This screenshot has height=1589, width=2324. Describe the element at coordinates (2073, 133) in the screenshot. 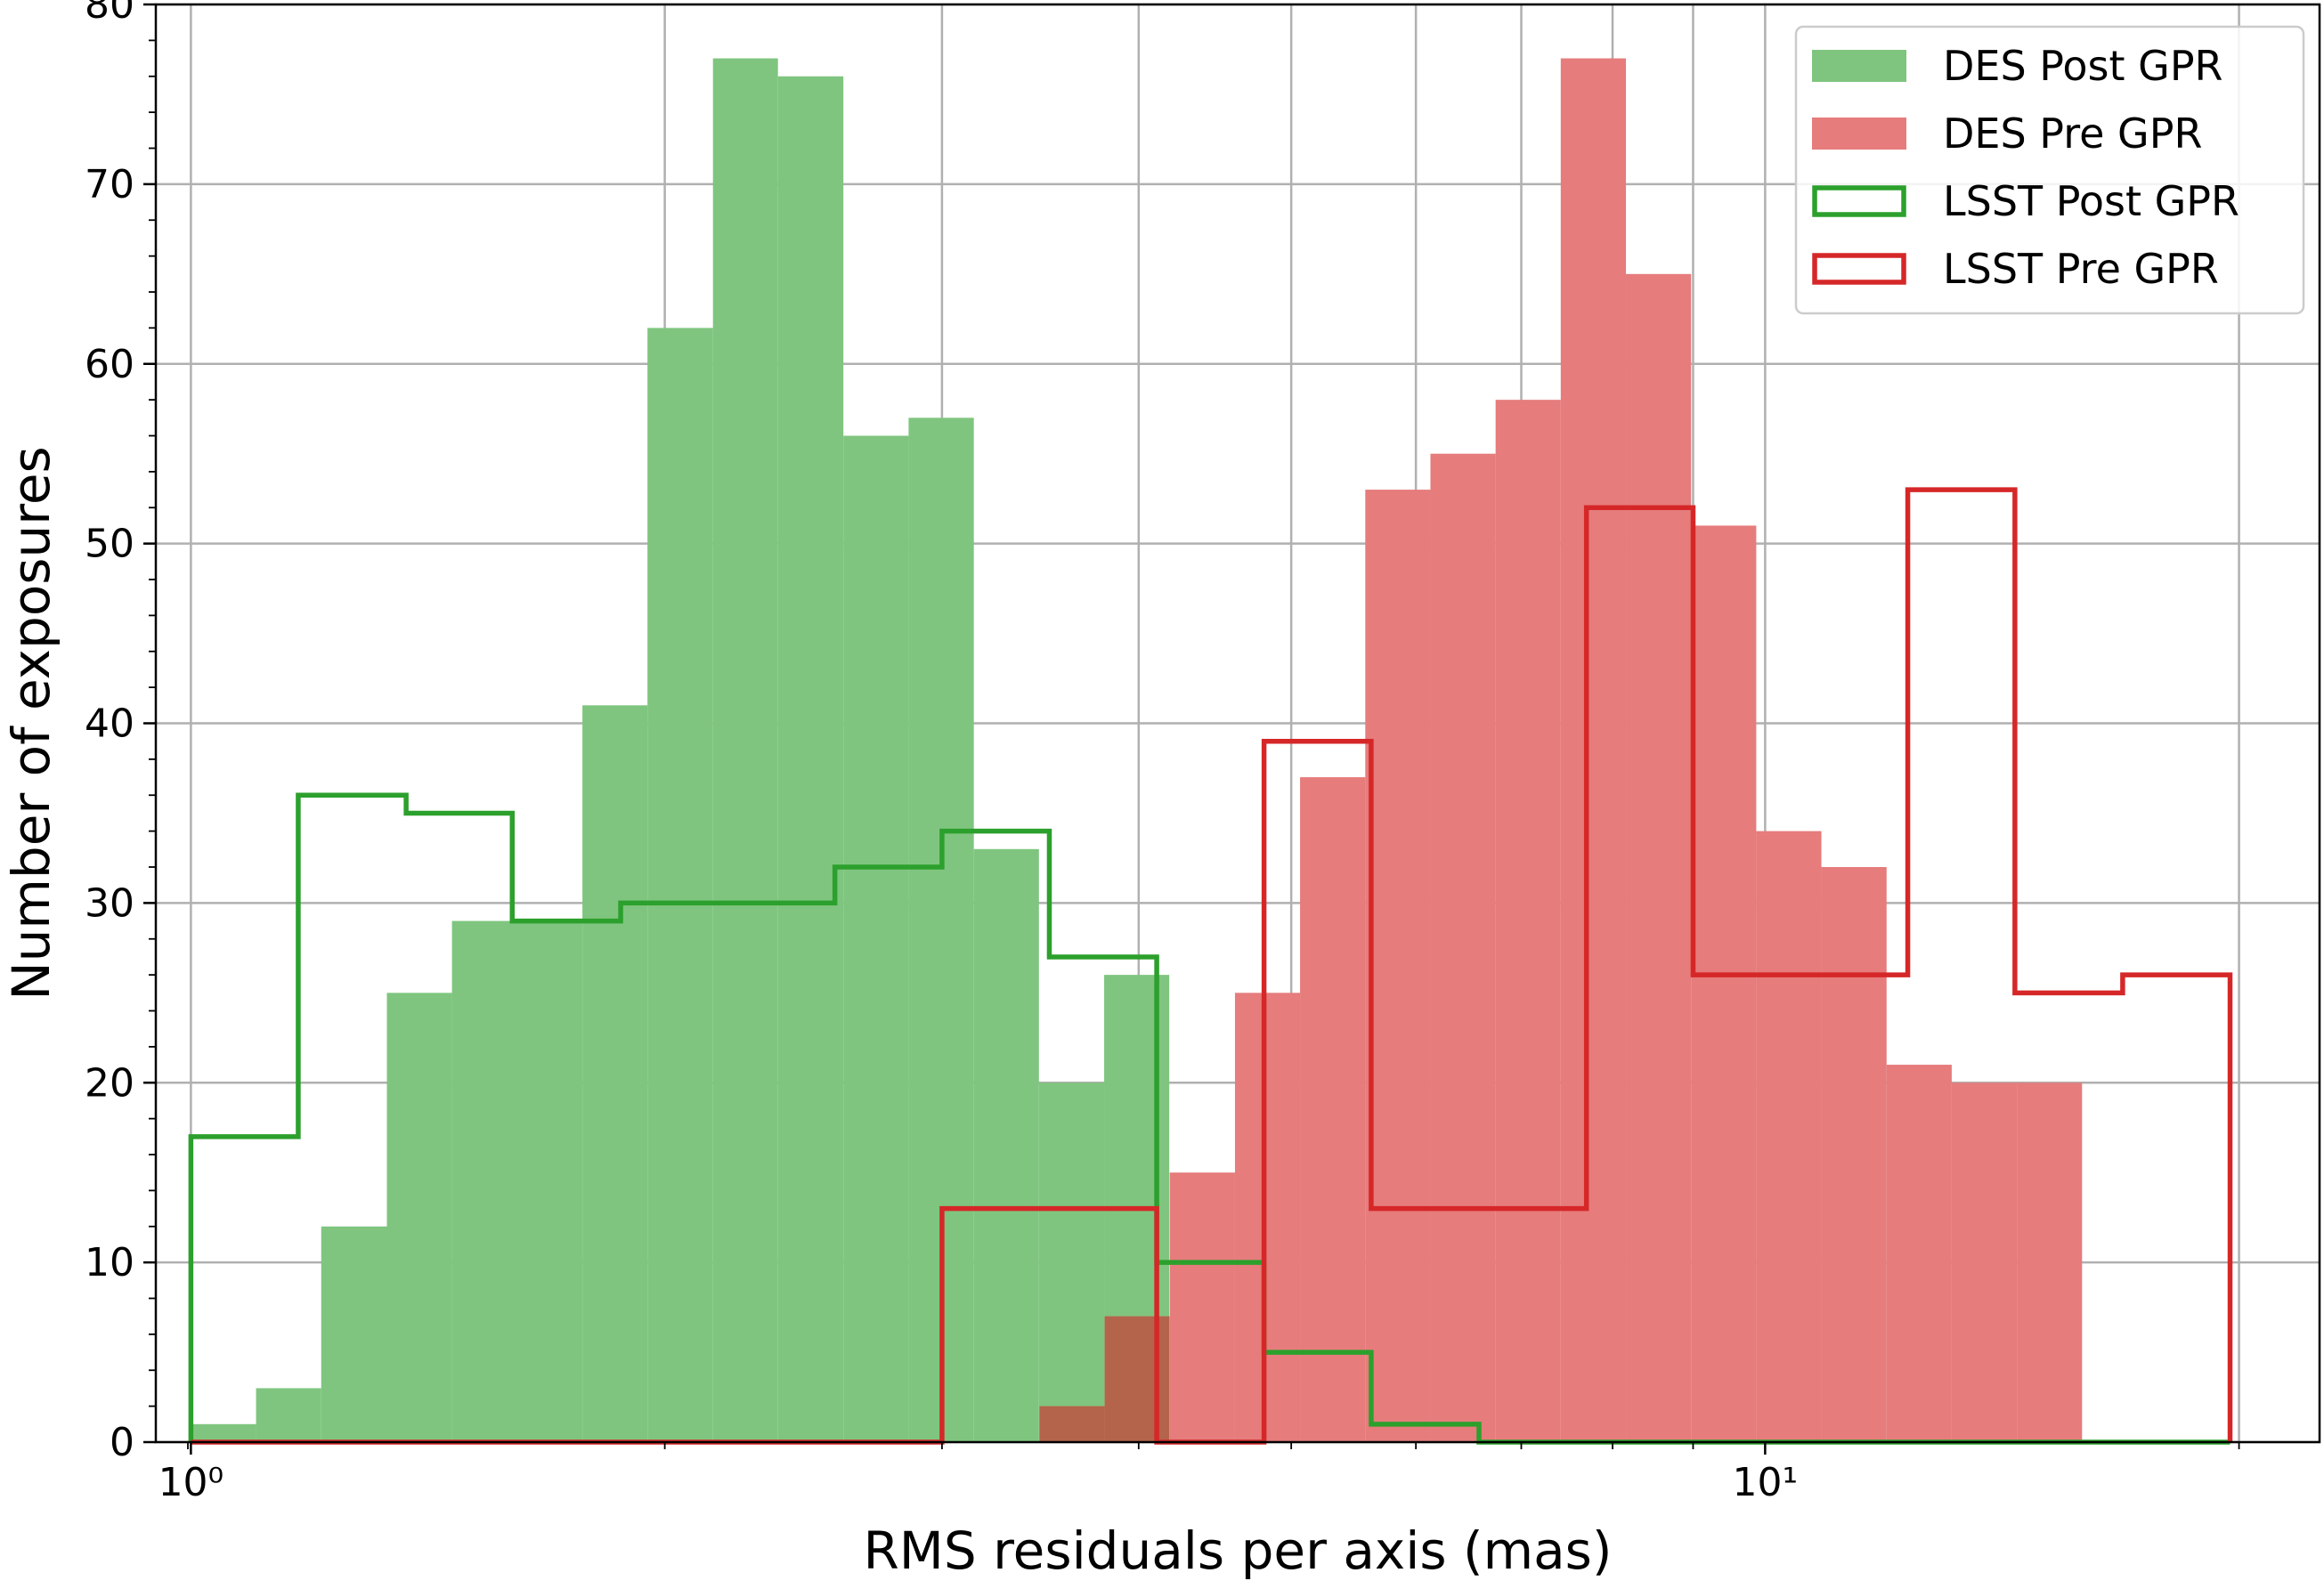

I see `legend-label: DES Pre GPR` at that location.